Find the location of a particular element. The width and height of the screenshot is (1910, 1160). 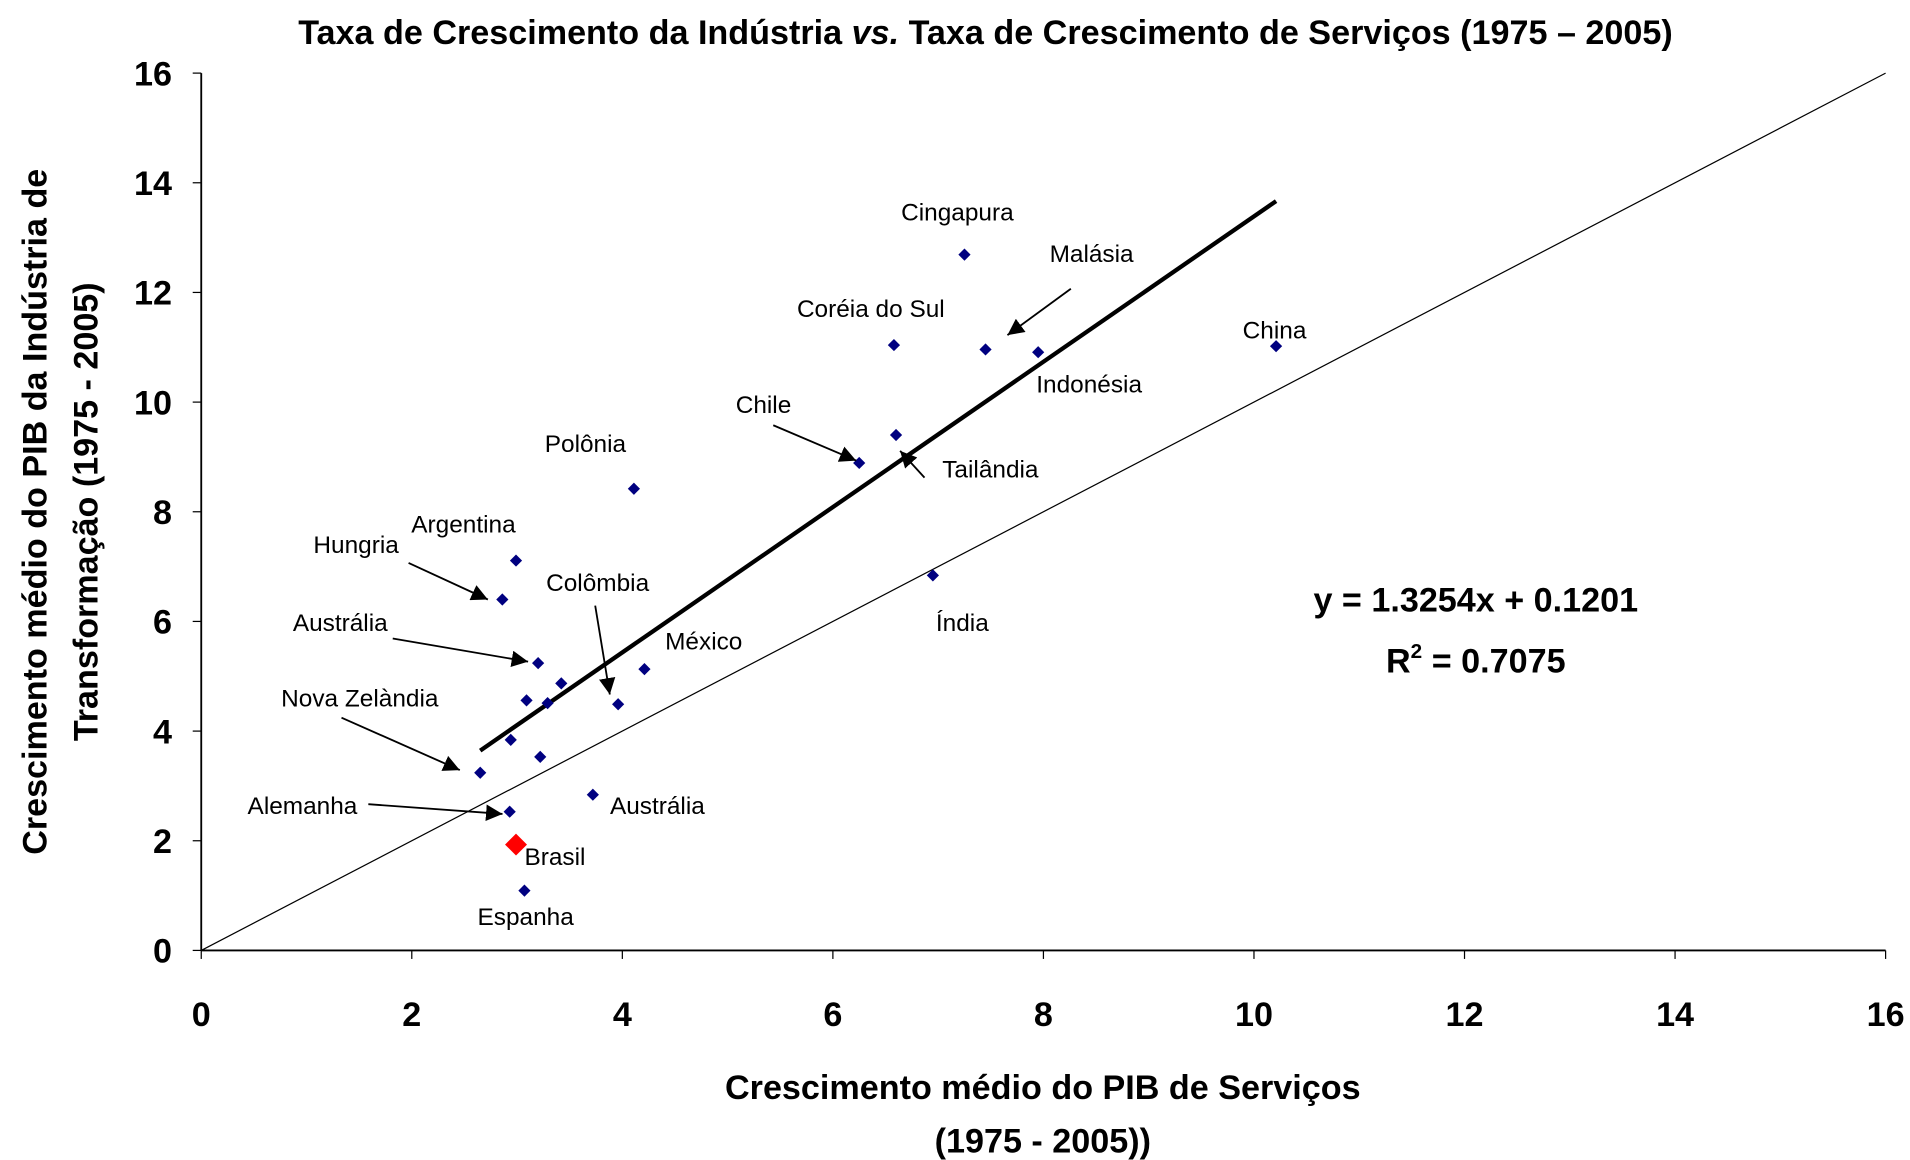

equation: y = 1.3254x + 0.1201 is located at coordinates (1475, 601).